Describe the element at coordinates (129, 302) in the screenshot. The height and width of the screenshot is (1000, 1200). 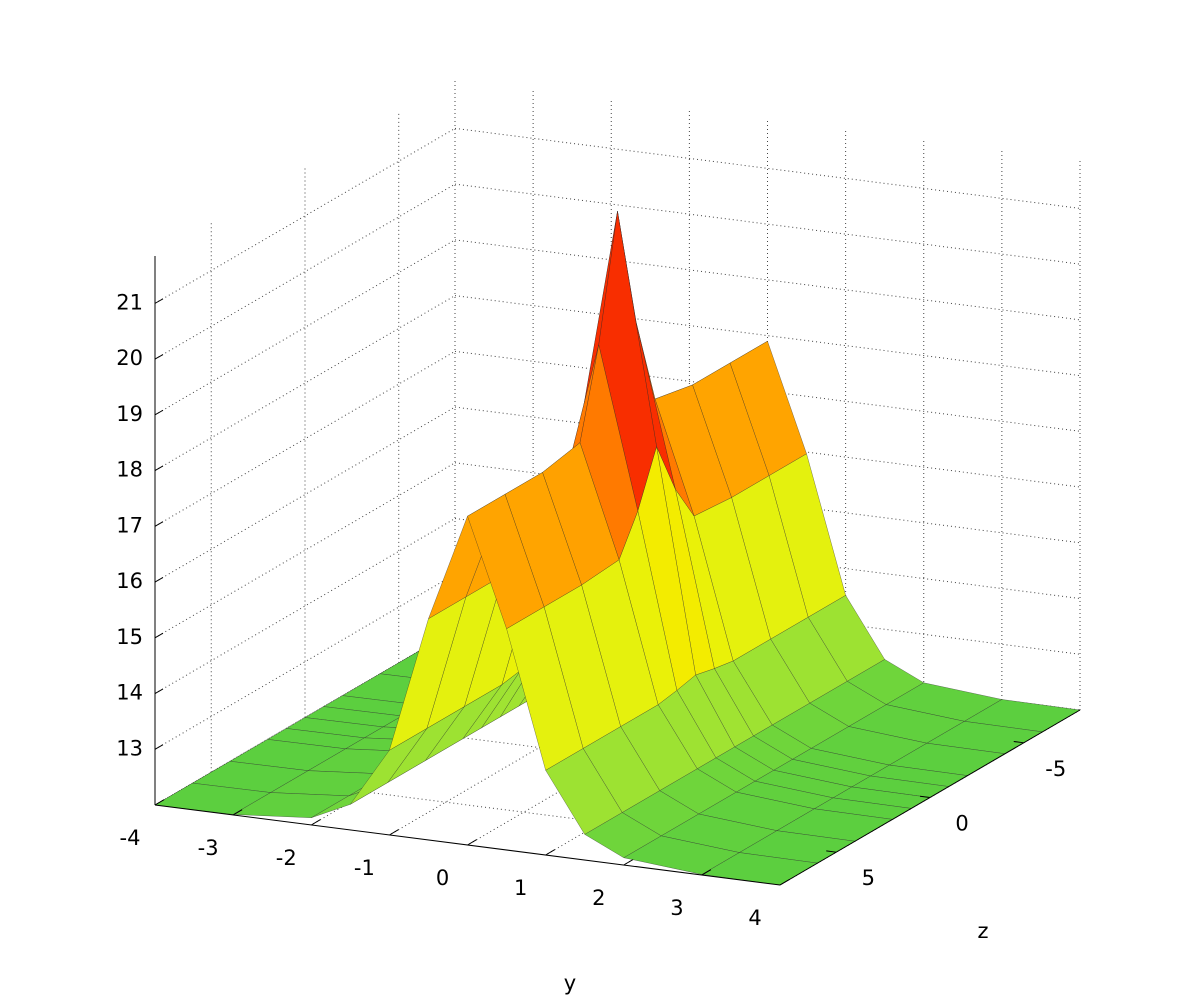
I see `z-tick-label: 21` at that location.